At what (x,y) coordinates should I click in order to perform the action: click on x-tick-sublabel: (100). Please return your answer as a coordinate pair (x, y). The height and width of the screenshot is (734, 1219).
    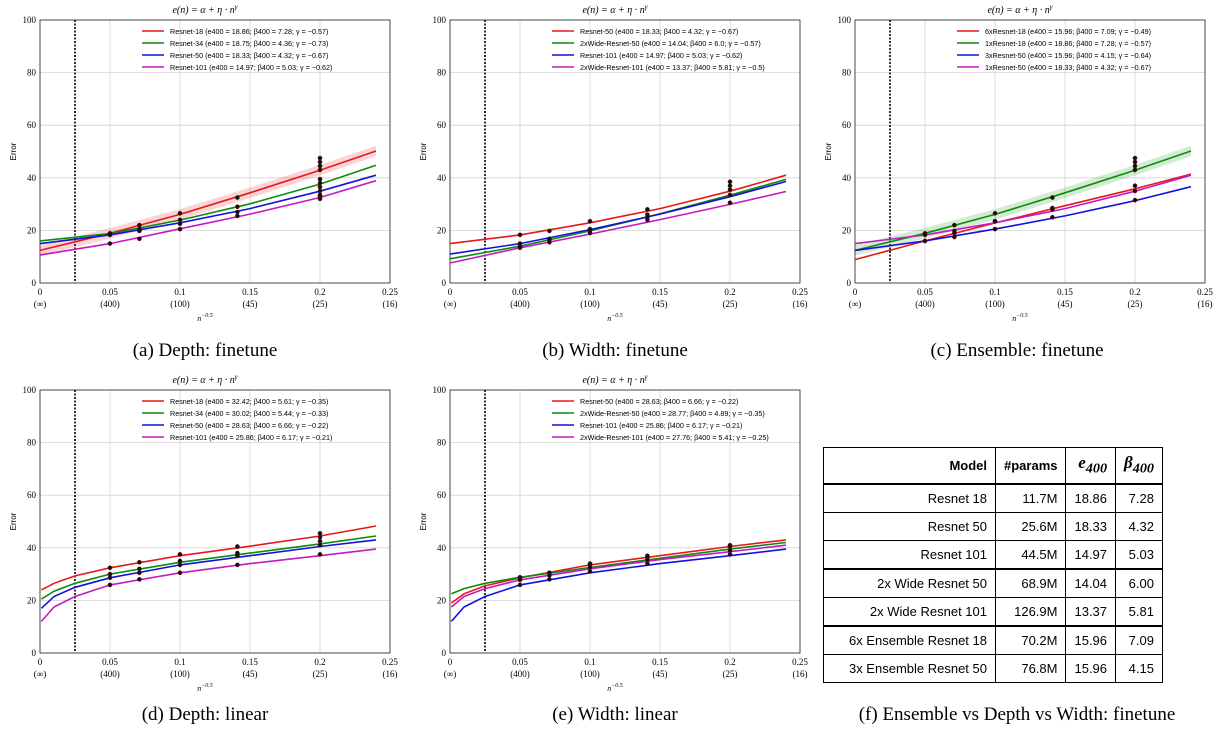
    Looking at the image, I should click on (995, 304).